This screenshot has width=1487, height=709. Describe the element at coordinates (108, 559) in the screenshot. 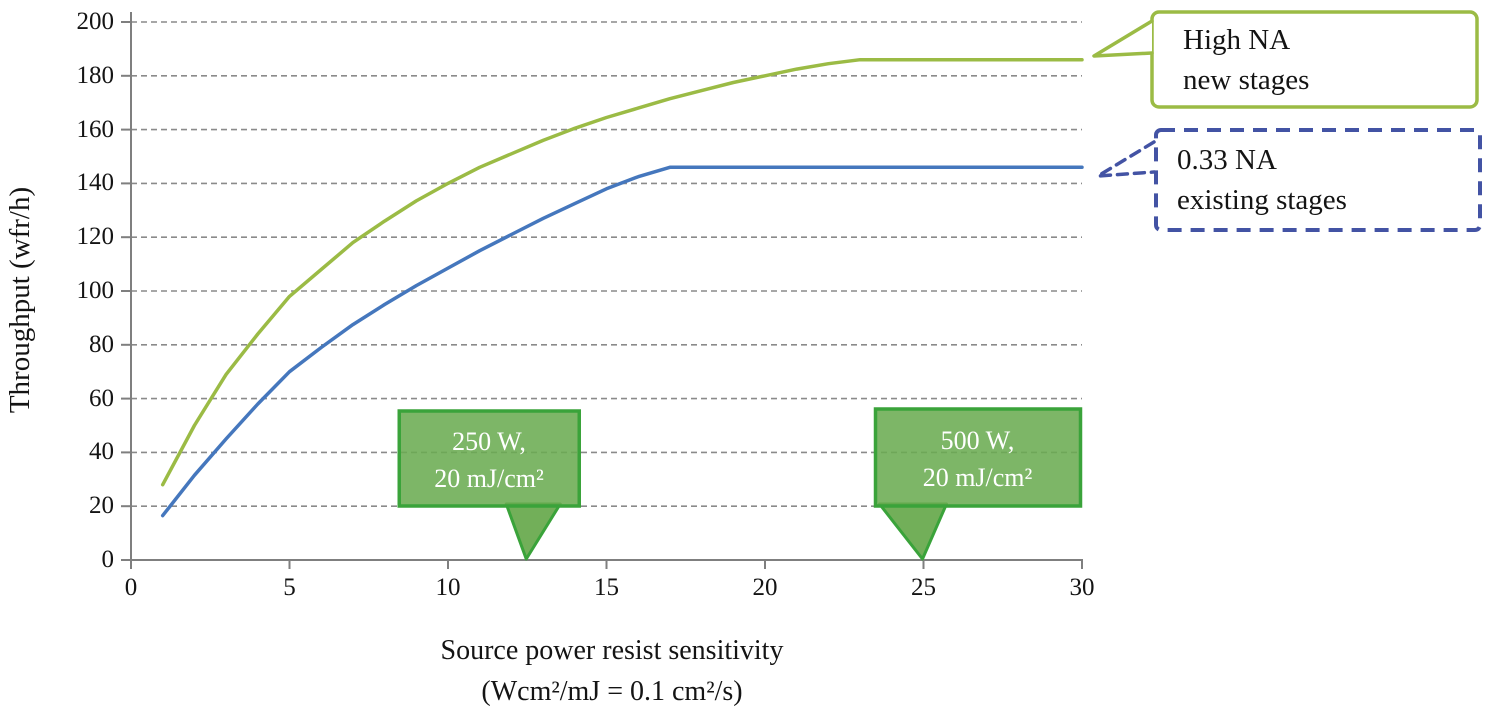

I see `y-tick-label: 0` at that location.